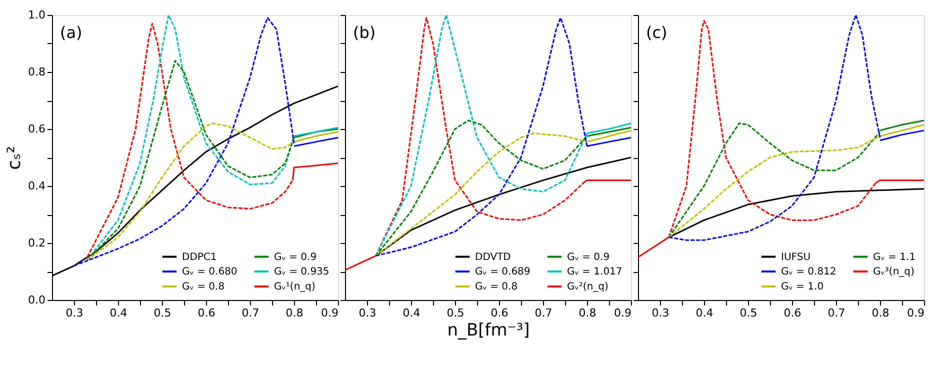 This screenshot has width=930, height=391. What do you see at coordinates (37, 72) in the screenshot?
I see `y-tick-label: 0.8` at bounding box center [37, 72].